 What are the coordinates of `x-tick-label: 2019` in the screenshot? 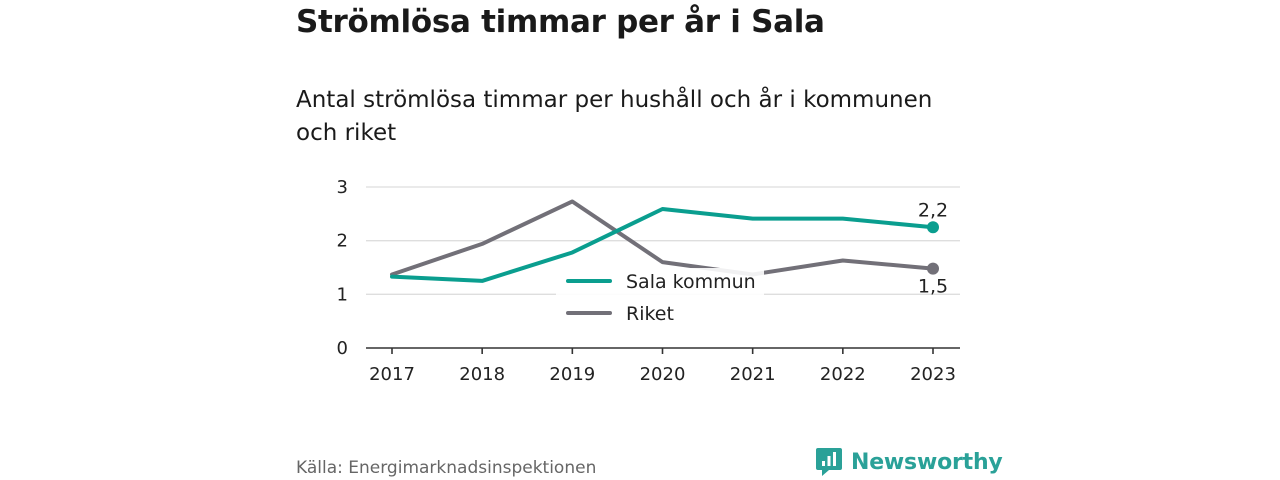 It's located at (572, 374).